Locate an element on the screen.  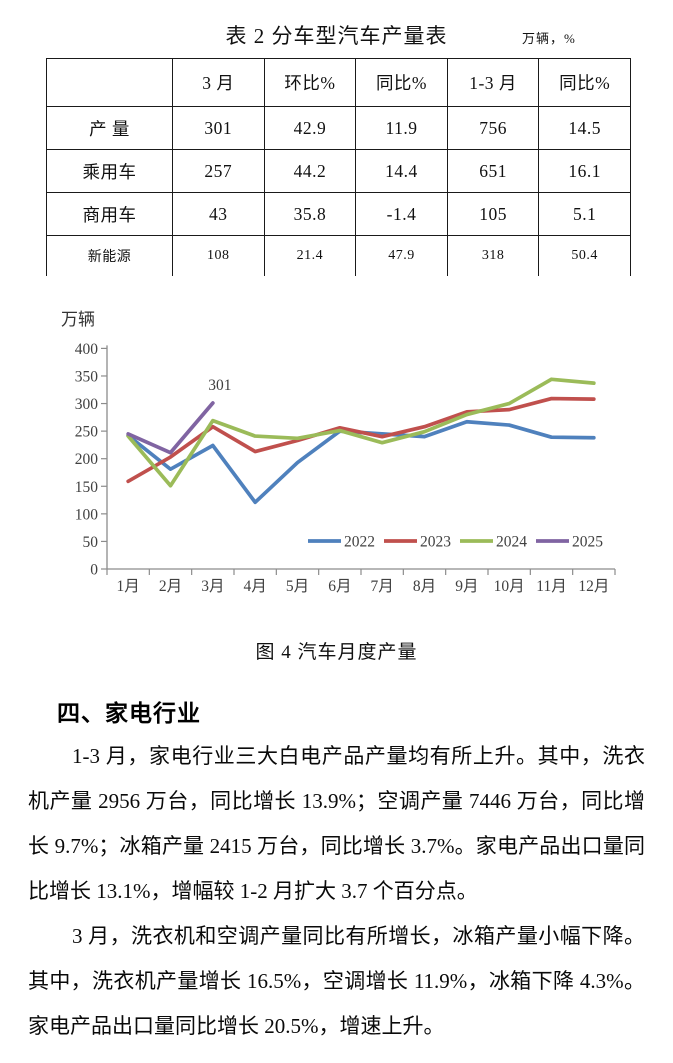
chart-axis-unit-label: 万辆 is located at coordinates (78, 319).